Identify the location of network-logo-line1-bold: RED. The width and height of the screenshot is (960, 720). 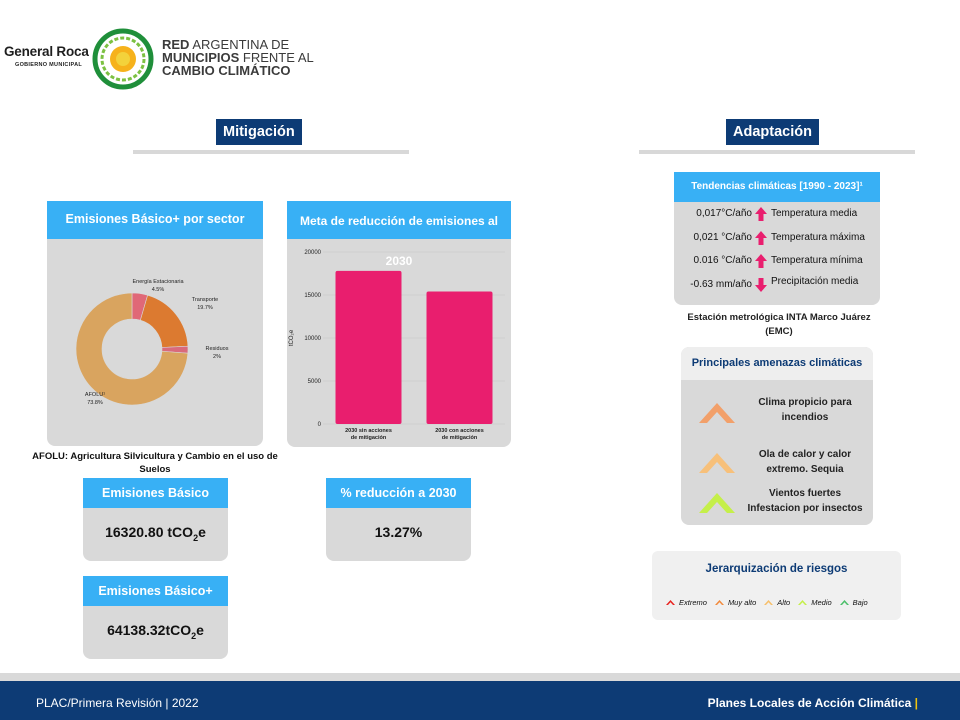
(176, 44).